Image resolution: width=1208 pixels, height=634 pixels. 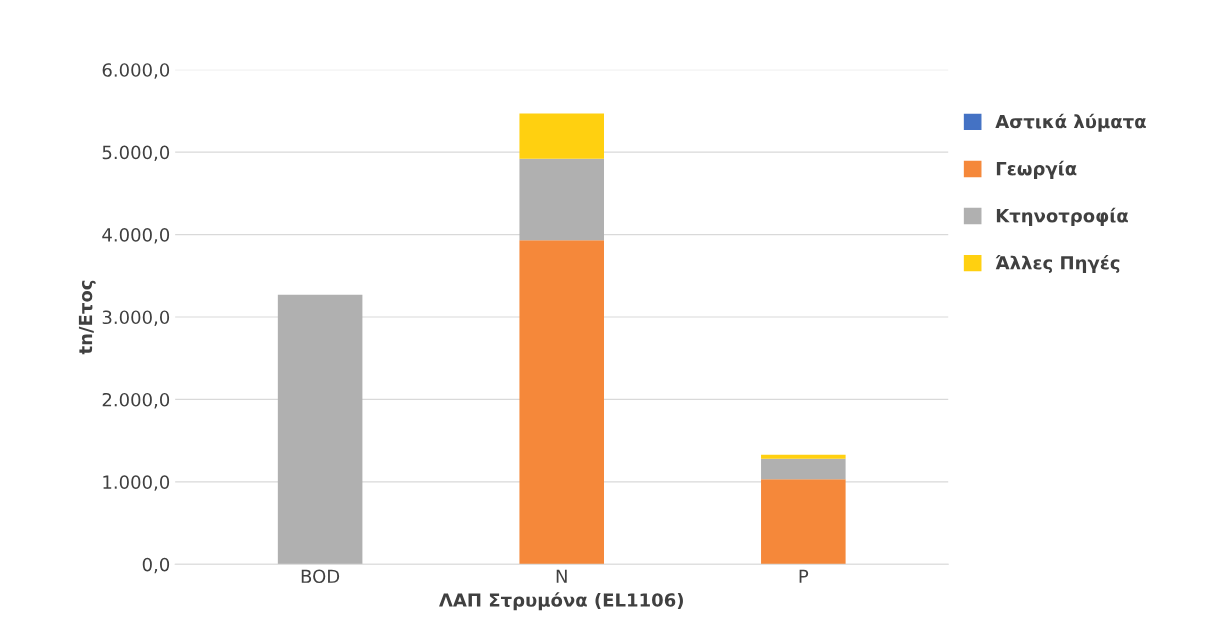 What do you see at coordinates (136, 483) in the screenshot?
I see `y-tick-label: 1.000,0` at bounding box center [136, 483].